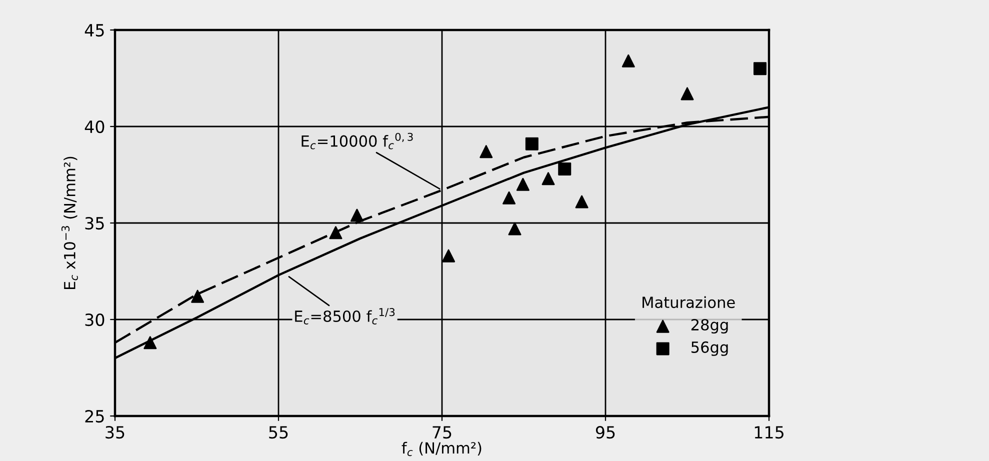 This screenshot has width=989, height=461. Describe the element at coordinates (94, 319) in the screenshot. I see `y-tick-label: 30` at that location.